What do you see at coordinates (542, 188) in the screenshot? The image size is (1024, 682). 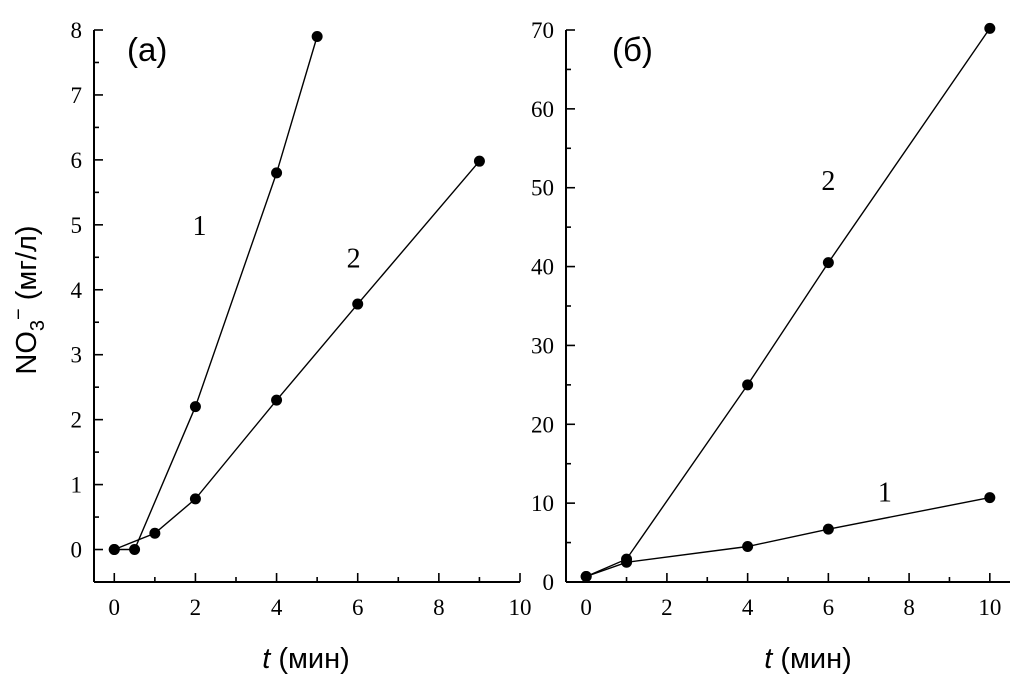 I see `y-tick-label-b: 50` at bounding box center [542, 188].